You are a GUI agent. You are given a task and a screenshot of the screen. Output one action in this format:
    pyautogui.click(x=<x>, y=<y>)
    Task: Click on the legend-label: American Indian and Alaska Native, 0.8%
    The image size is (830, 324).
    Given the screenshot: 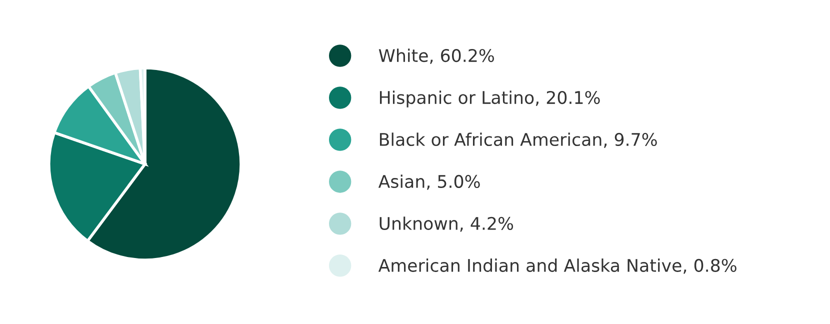 What is the action you would take?
    pyautogui.click(x=557, y=266)
    